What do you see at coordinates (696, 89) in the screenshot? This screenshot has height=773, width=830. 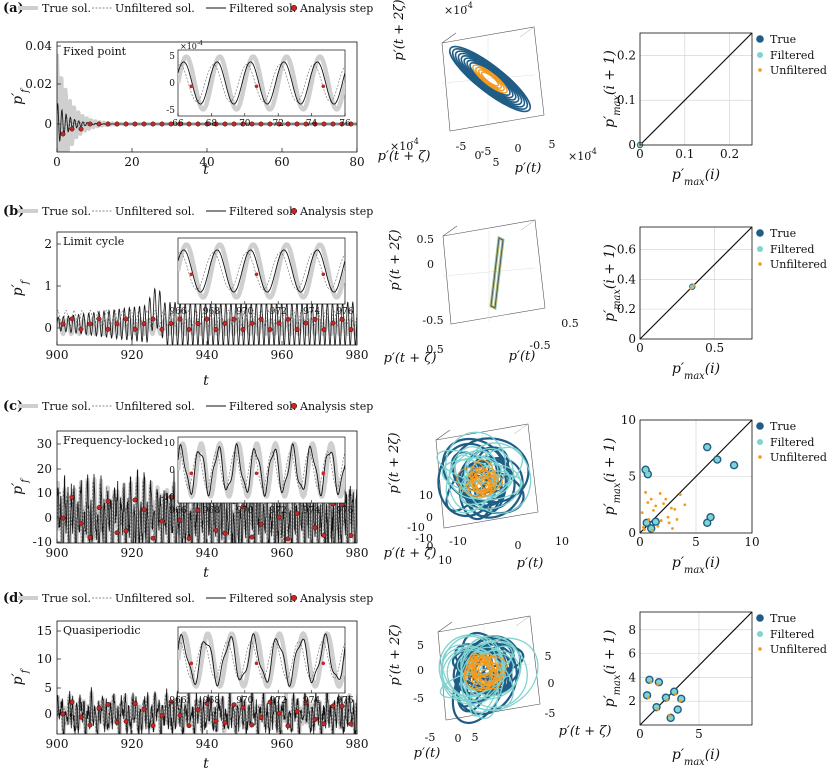 I see `identity-line` at bounding box center [696, 89].